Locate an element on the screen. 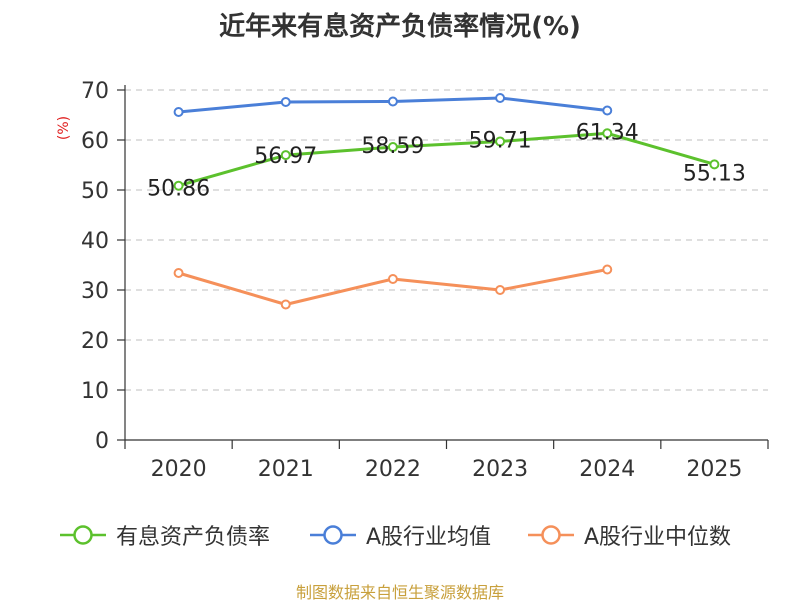 Image resolution: width=800 pixels, height=603 pixels. y-tick-label: 70 is located at coordinates (95, 91).